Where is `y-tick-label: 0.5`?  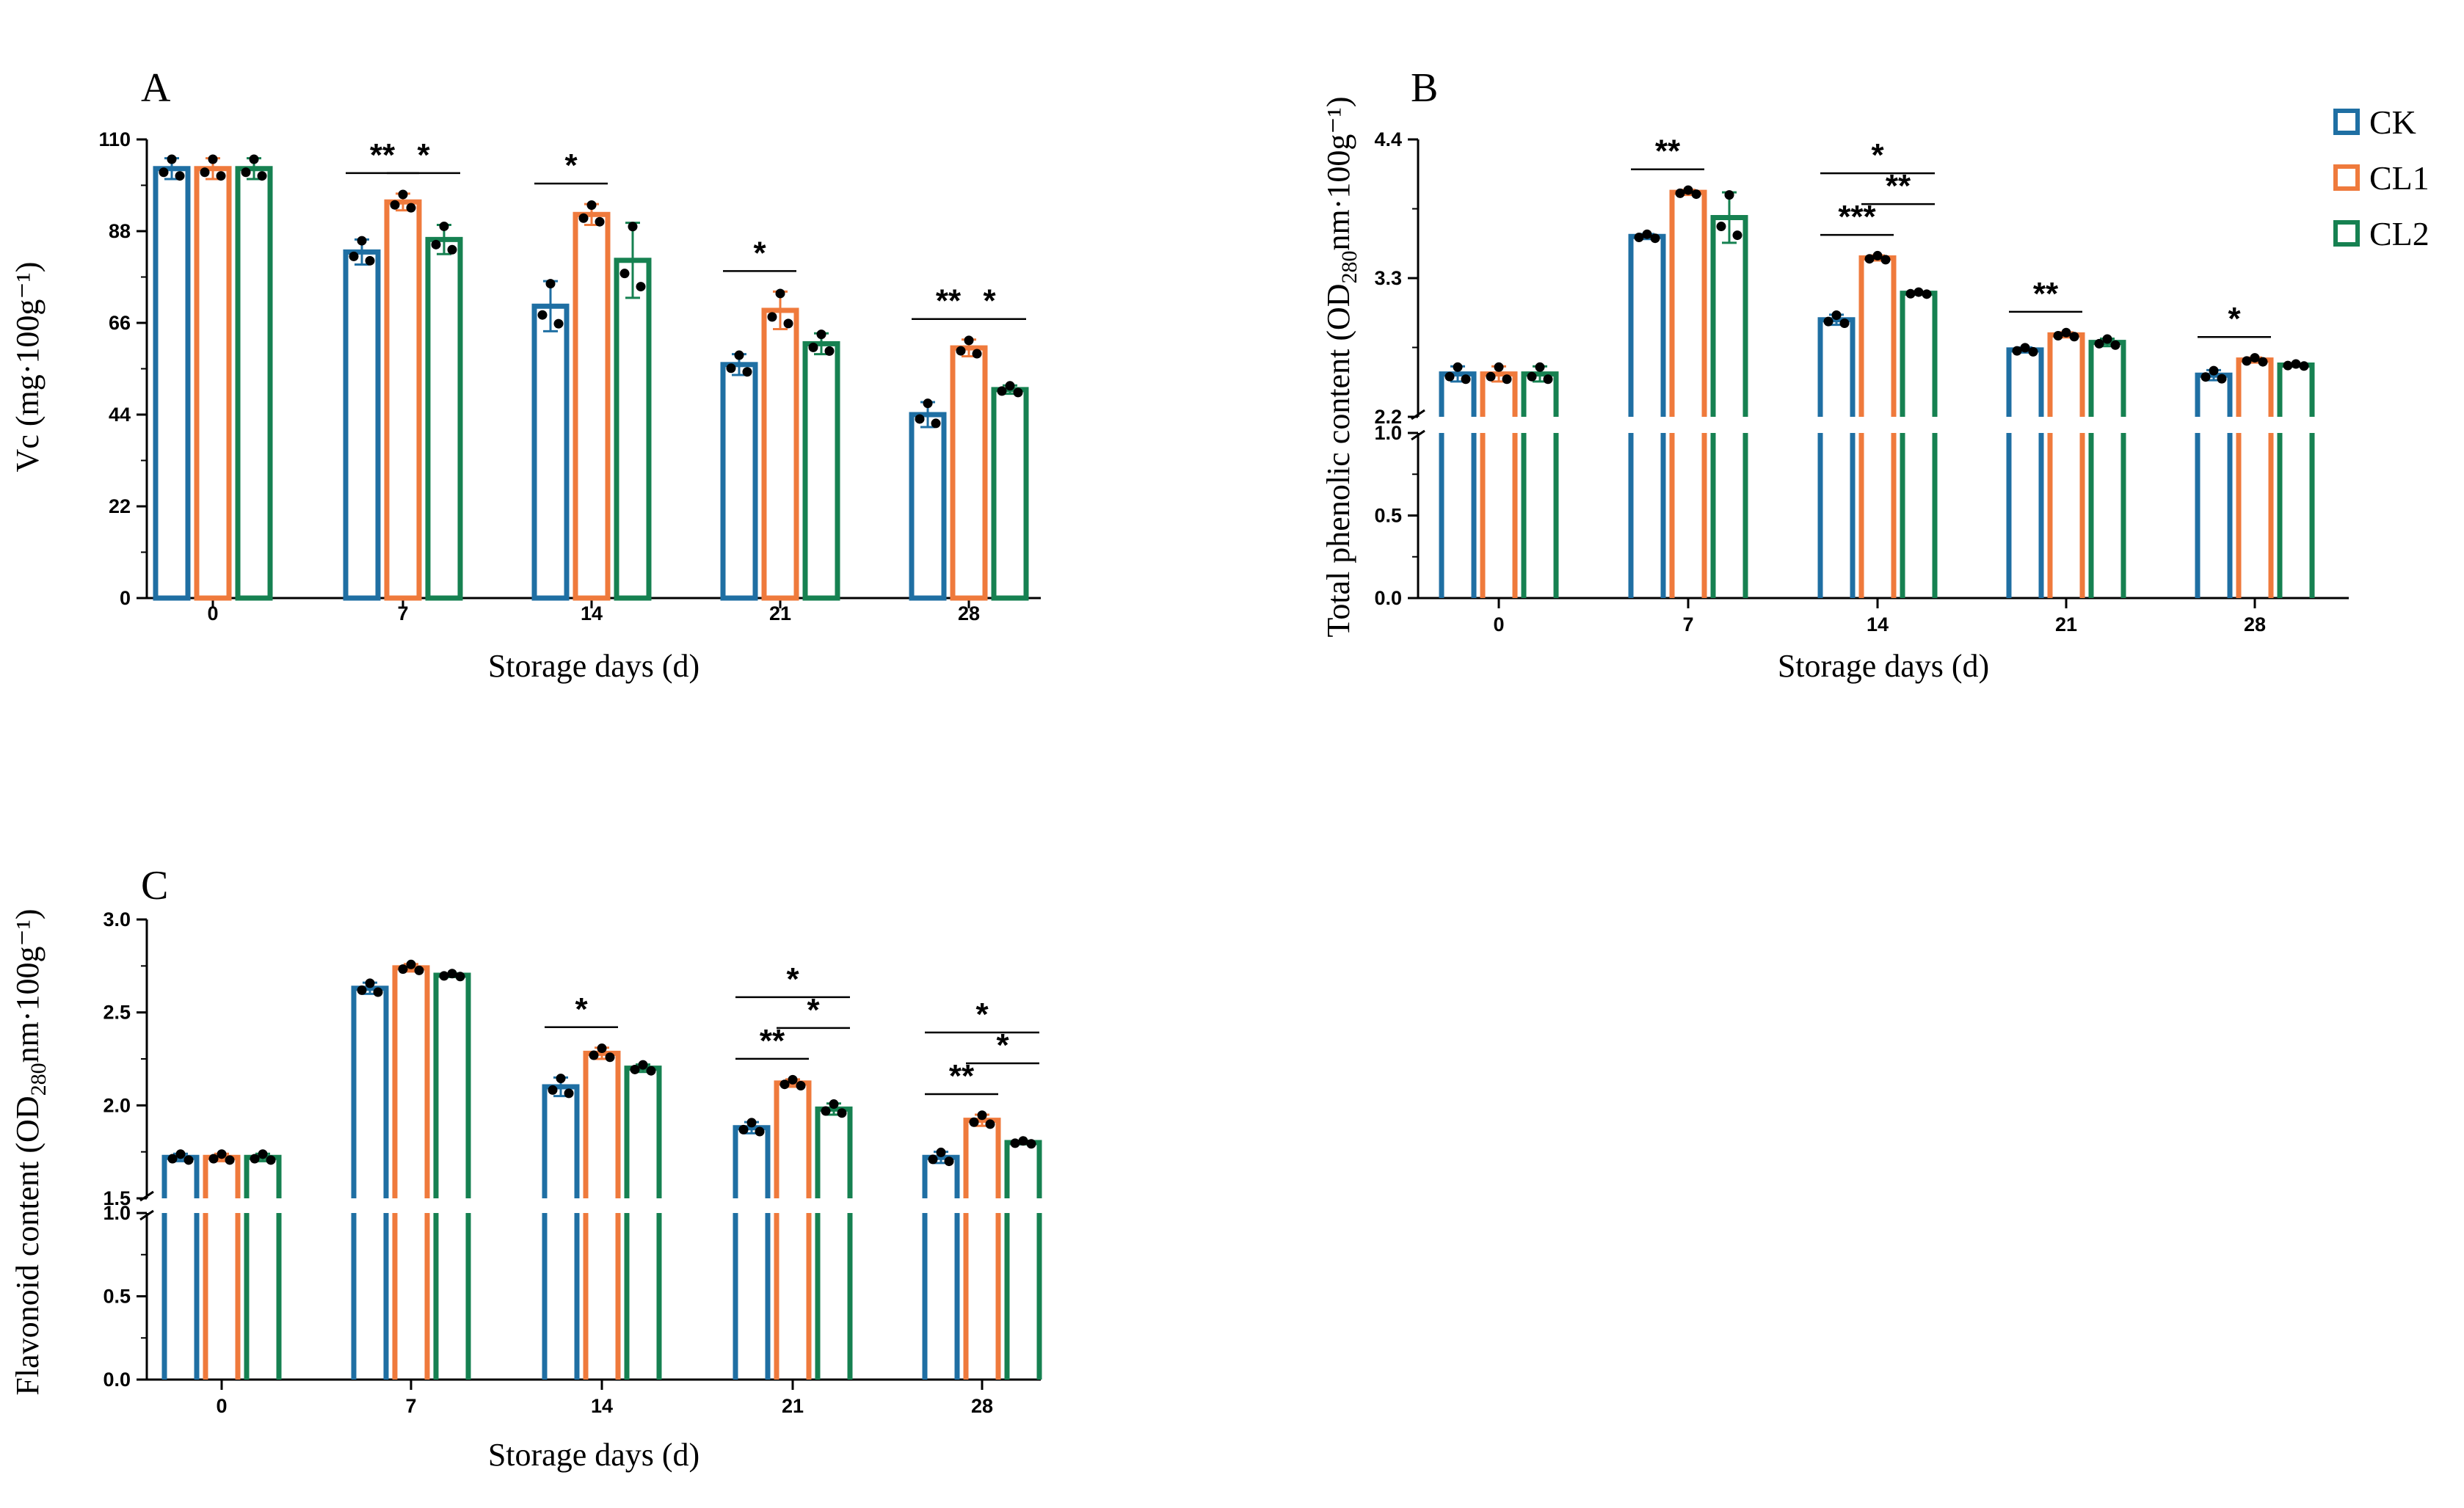
y-tick-label: 0.5 is located at coordinates (117, 1297).